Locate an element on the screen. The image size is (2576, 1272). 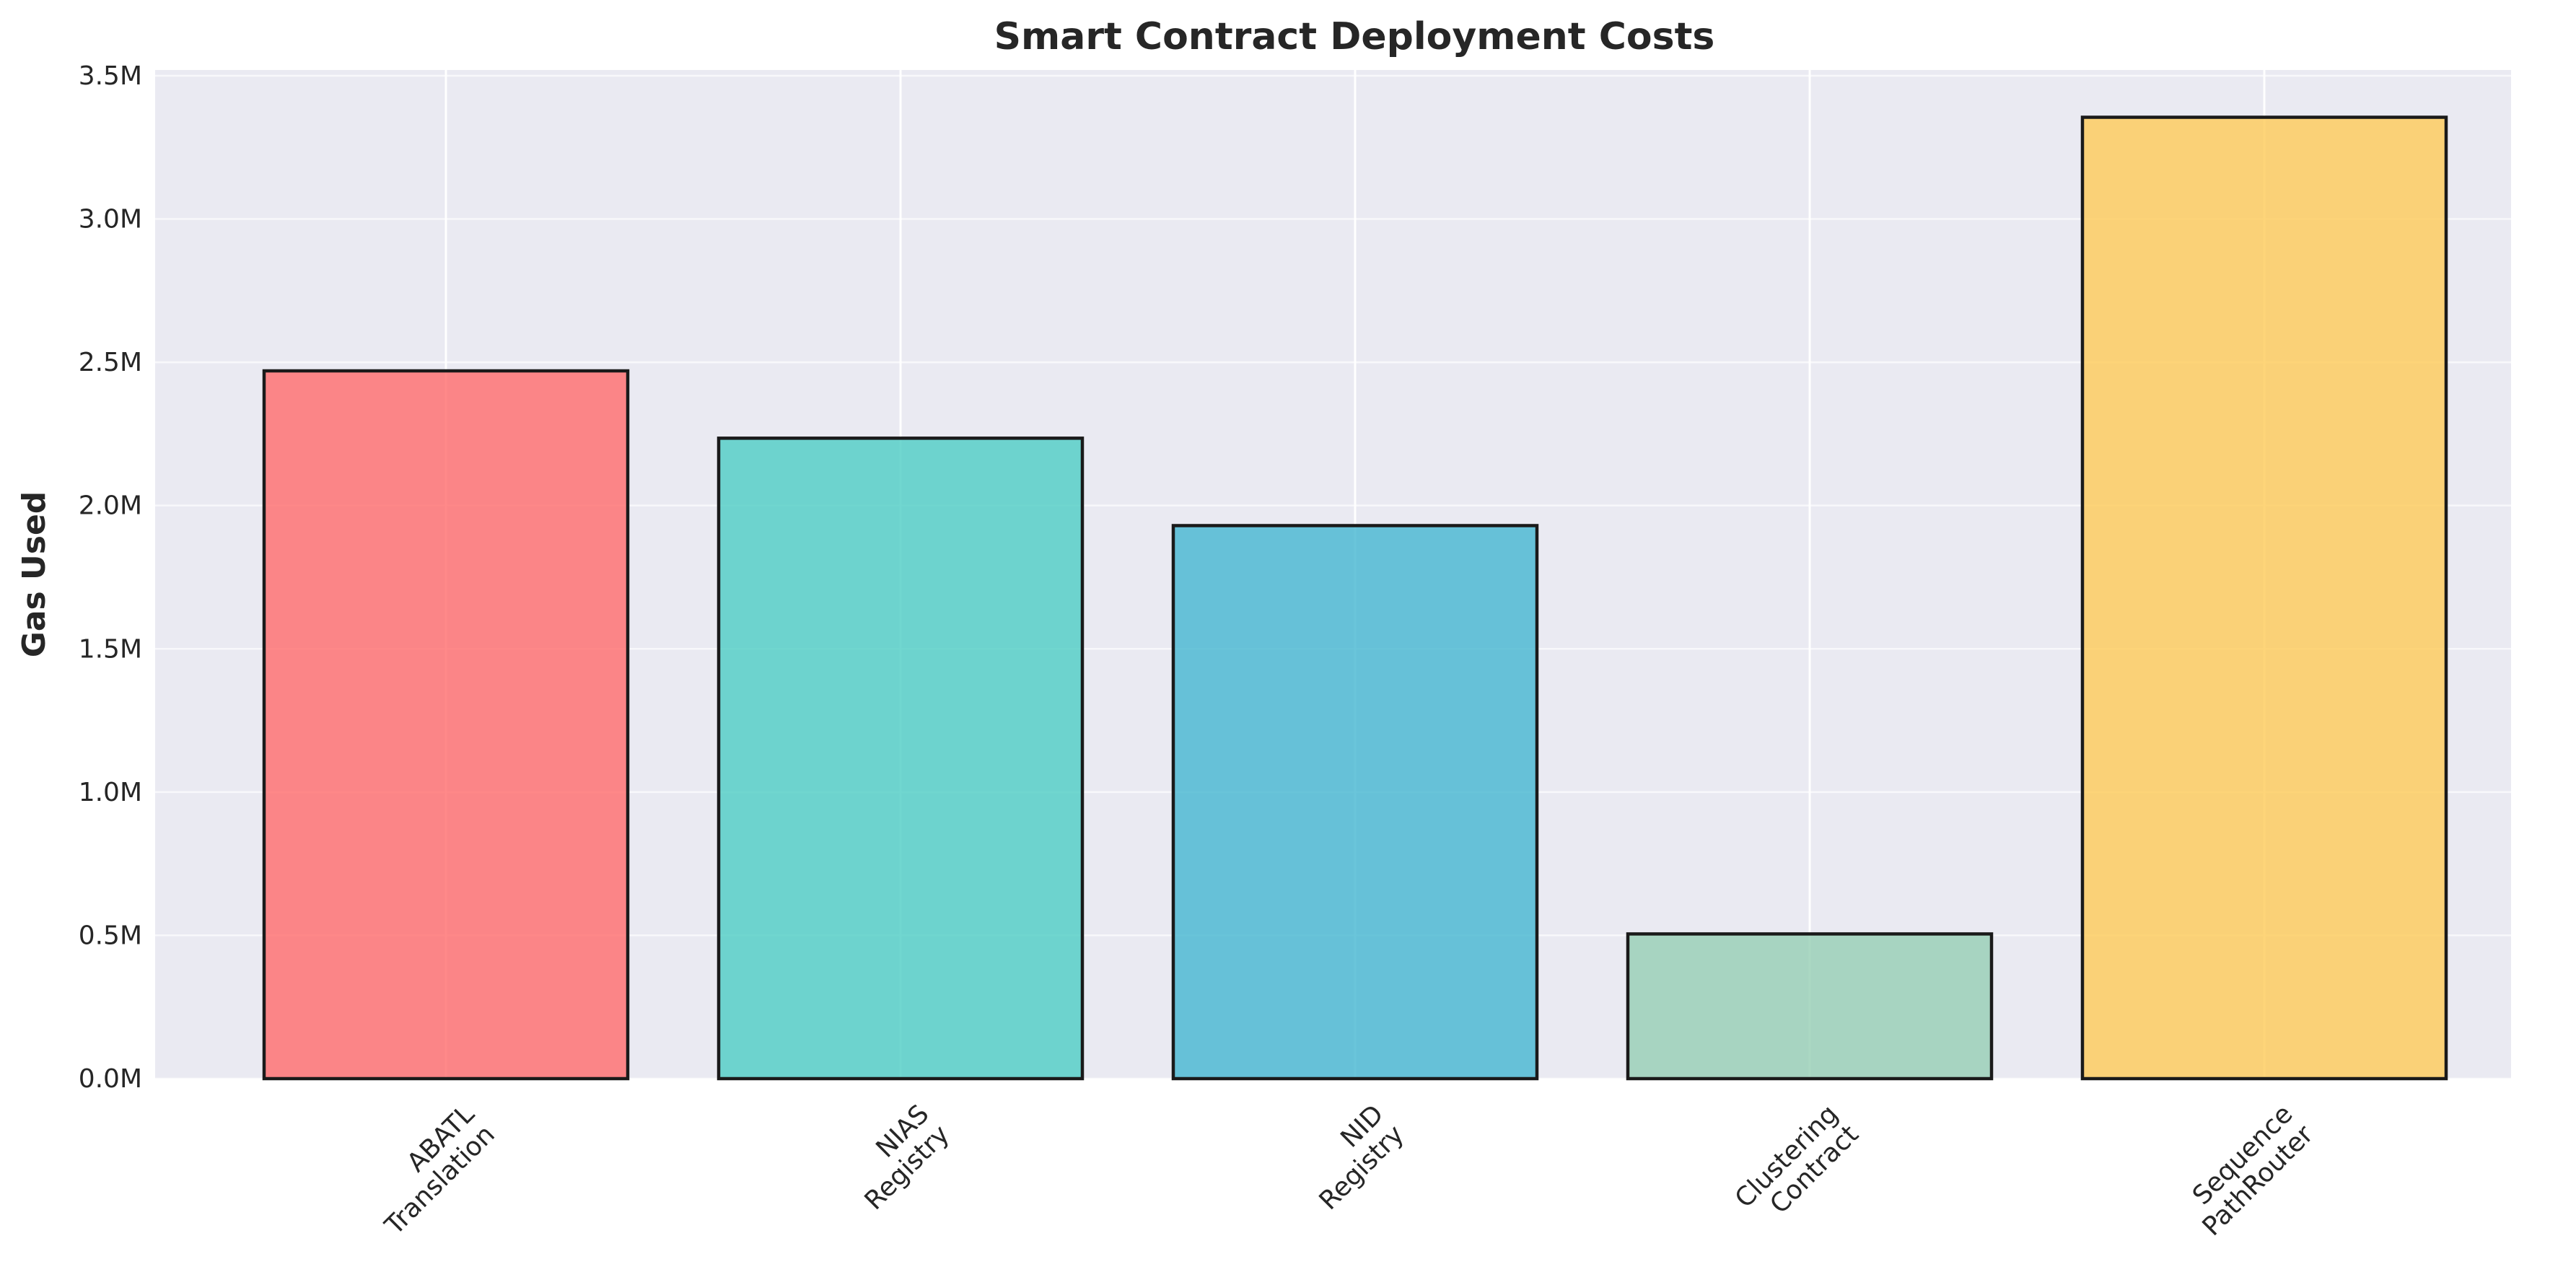
y-tick-label: 1.5M is located at coordinates (110, 649).